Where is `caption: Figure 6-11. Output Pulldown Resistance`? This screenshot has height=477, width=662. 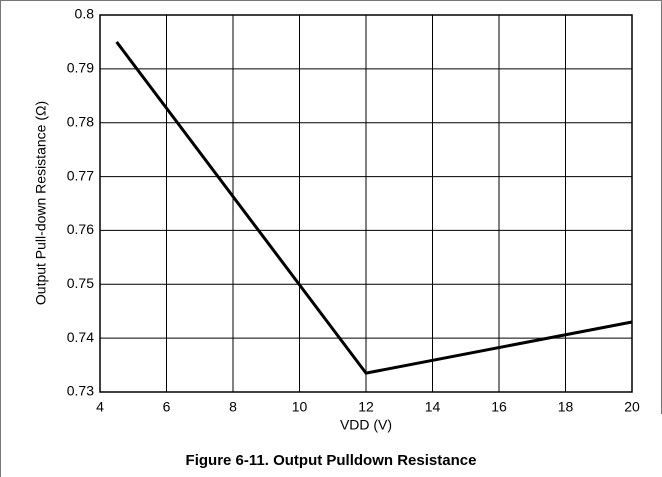
caption: Figure 6-11. Output Pulldown Resistance is located at coordinates (331, 460).